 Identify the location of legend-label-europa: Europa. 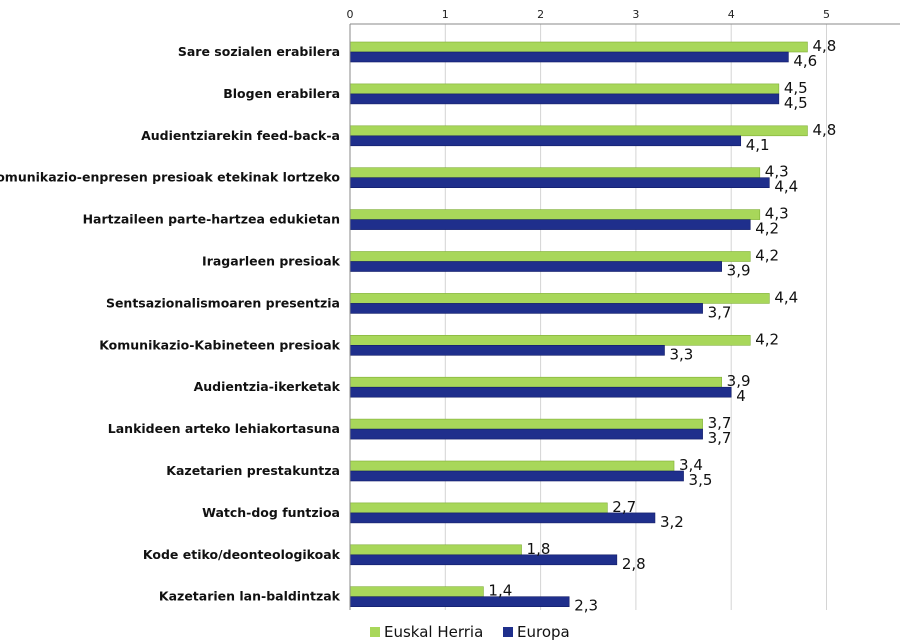
(543, 632).